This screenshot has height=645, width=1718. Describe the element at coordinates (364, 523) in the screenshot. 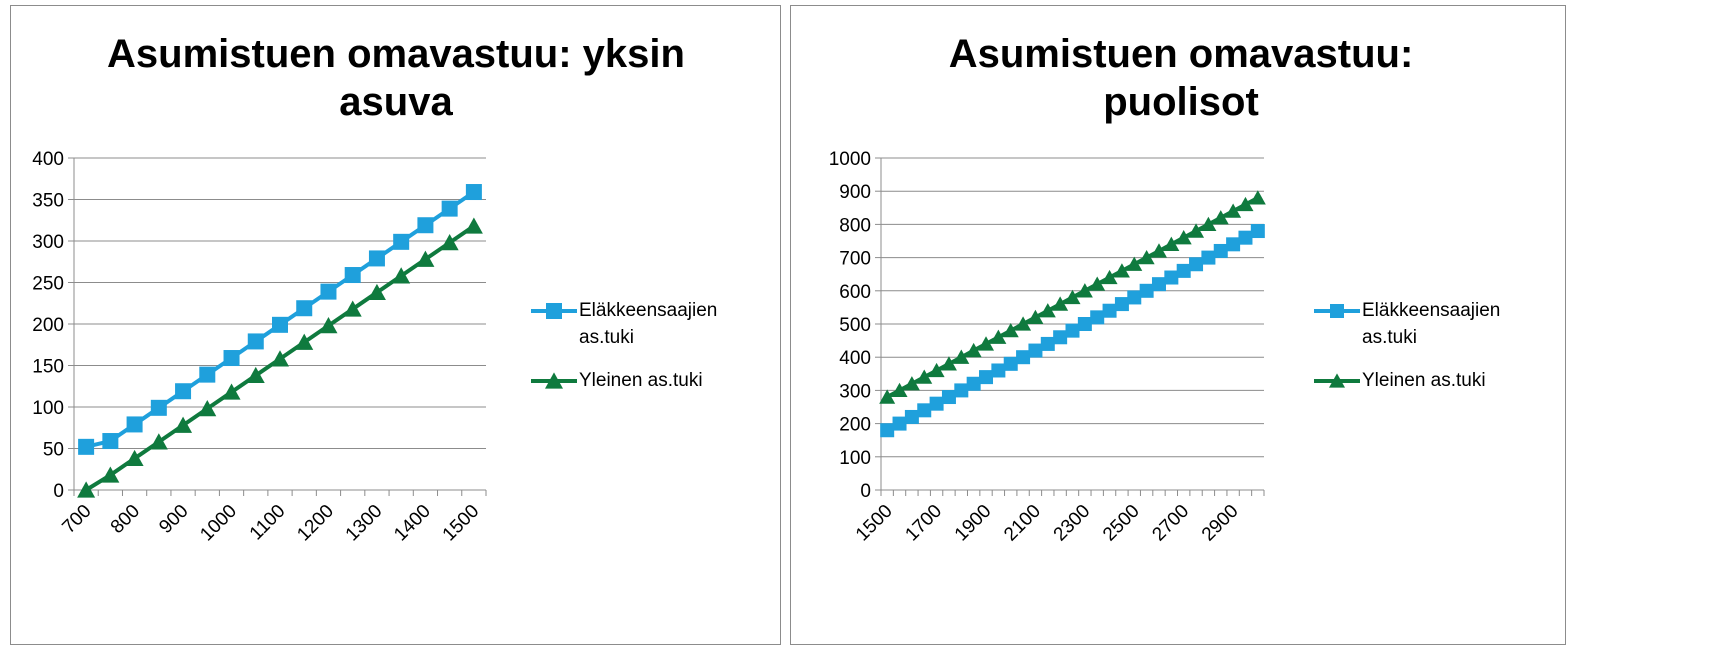

I see `x-tick-label: 1300` at that location.